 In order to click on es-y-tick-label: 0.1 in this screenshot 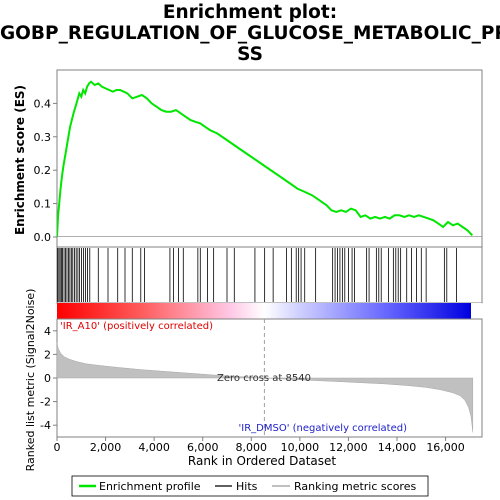, I will do `click(43, 204)`.